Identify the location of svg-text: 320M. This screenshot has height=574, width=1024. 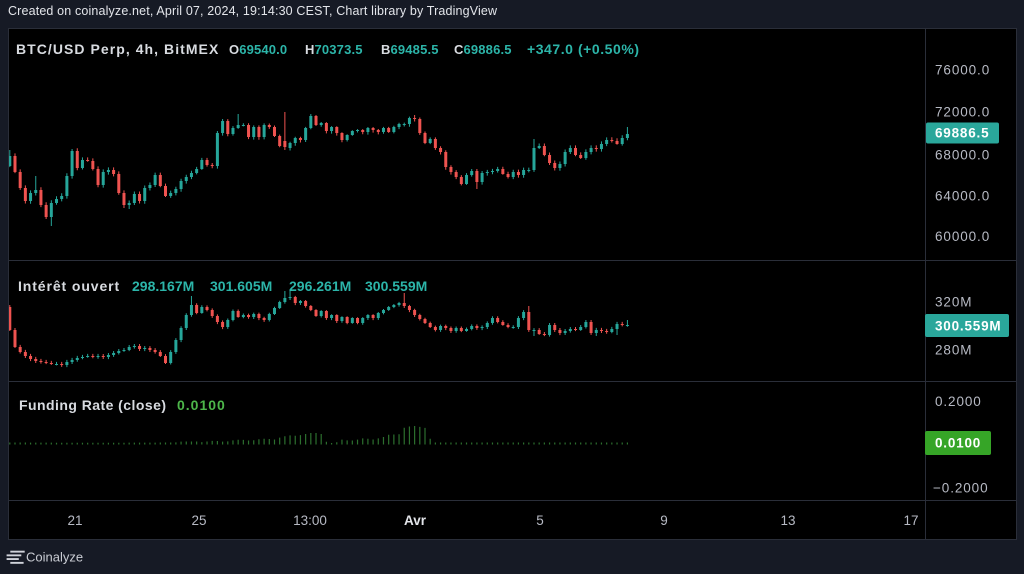
(953, 302).